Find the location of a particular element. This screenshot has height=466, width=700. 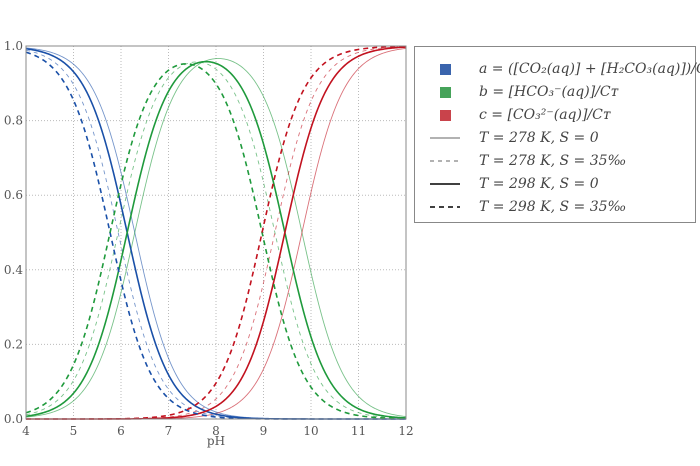

x-tick-label: 5 is located at coordinates (74, 431).